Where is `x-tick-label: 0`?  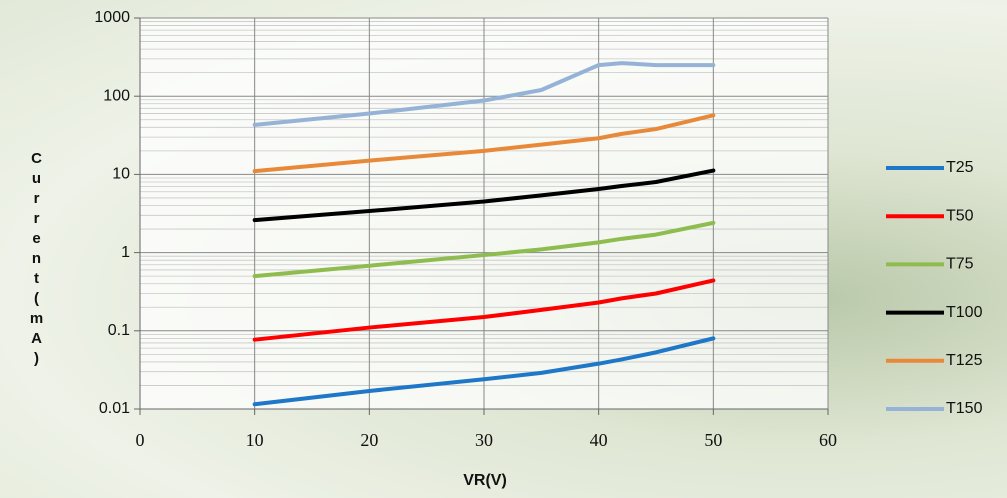
x-tick-label: 0 is located at coordinates (140, 440).